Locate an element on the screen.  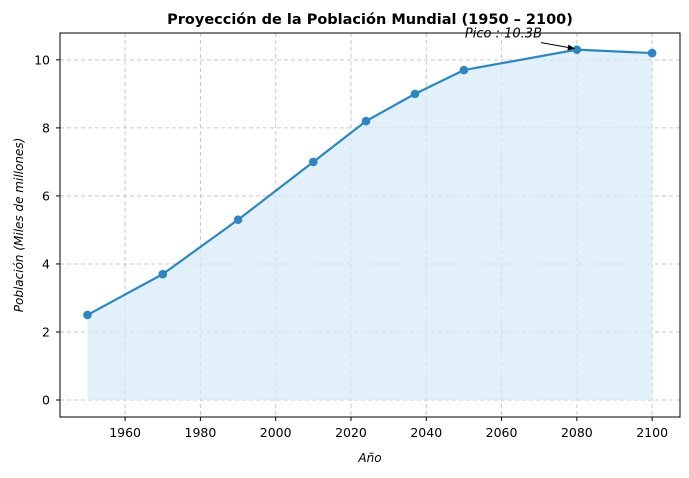
x-tick-label: 2060 is located at coordinates (502, 432).